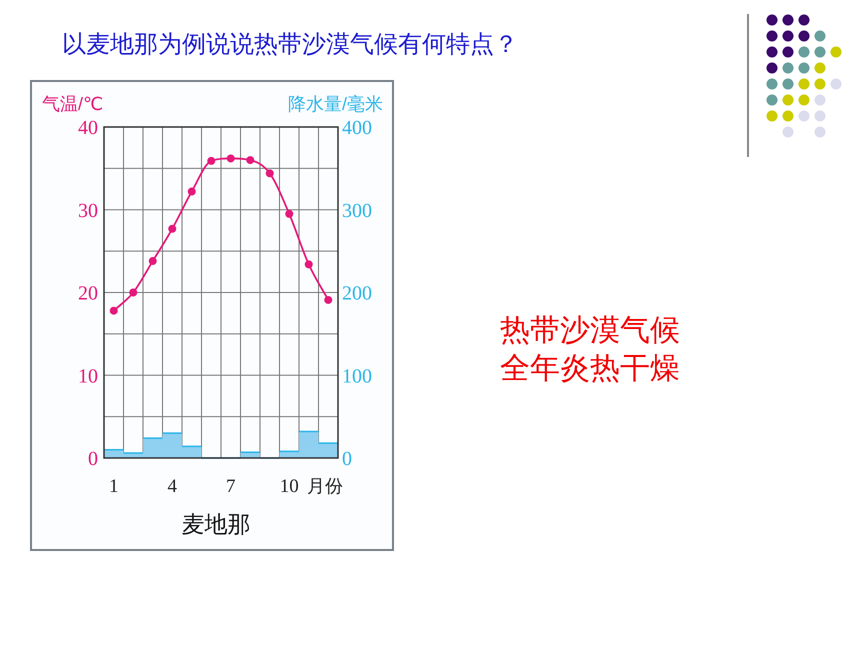 The width and height of the screenshot is (860, 645). What do you see at coordinates (73, 104) in the screenshot?
I see `y-axis-title: 气温/℃` at bounding box center [73, 104].